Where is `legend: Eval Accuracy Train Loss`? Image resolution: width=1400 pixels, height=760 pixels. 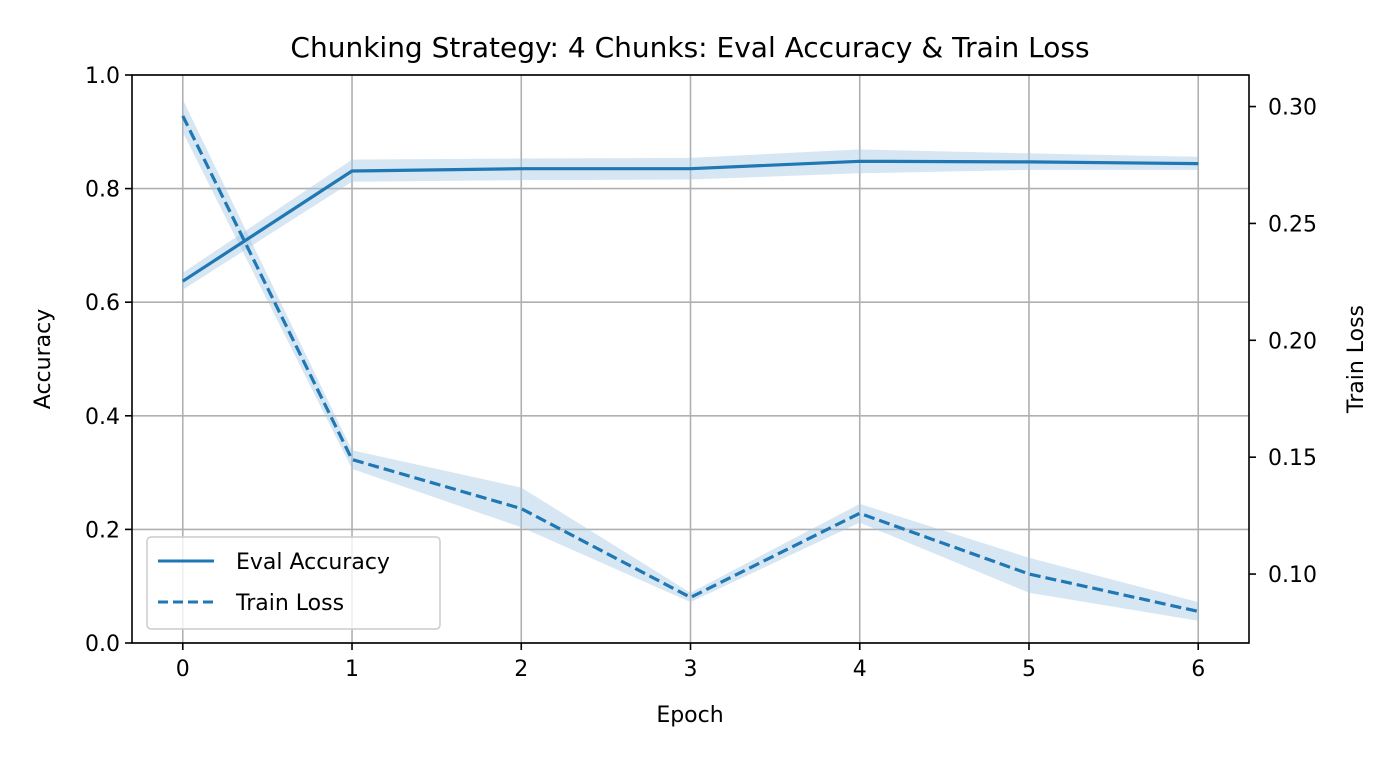 legend: Eval Accuracy Train Loss is located at coordinates (293, 583).